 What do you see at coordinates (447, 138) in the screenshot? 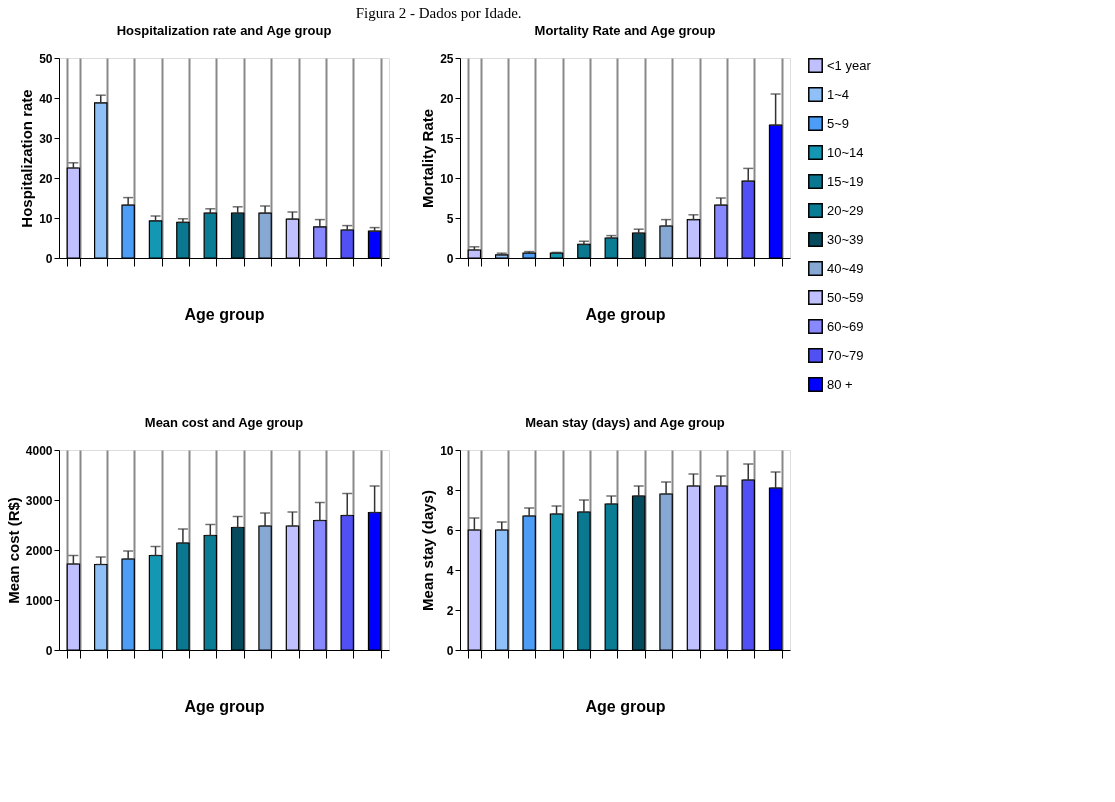
I see `y-tick-label: 15` at bounding box center [447, 138].